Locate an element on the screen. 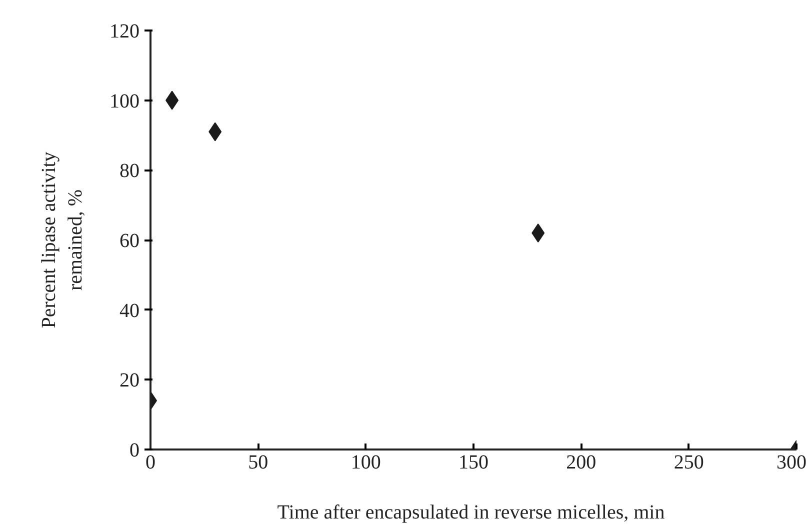  x-axis-title: Time after encapsulated in reverse micelles, min is located at coordinates (471, 513).